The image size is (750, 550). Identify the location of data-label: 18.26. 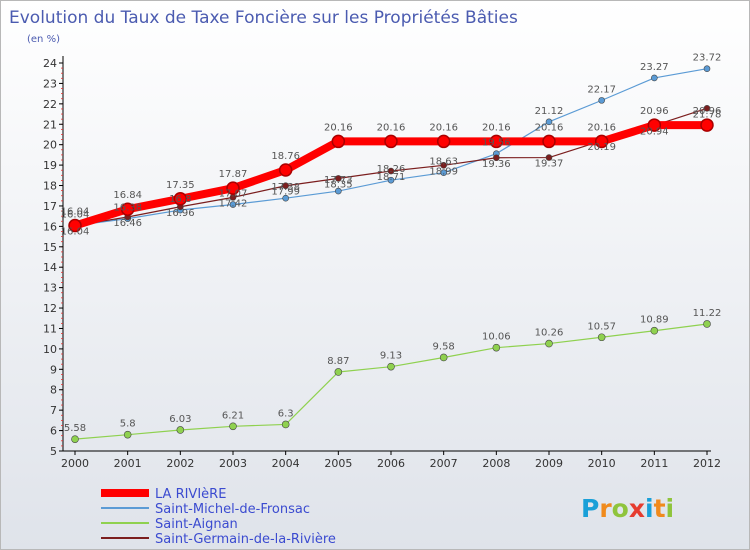
(391, 169).